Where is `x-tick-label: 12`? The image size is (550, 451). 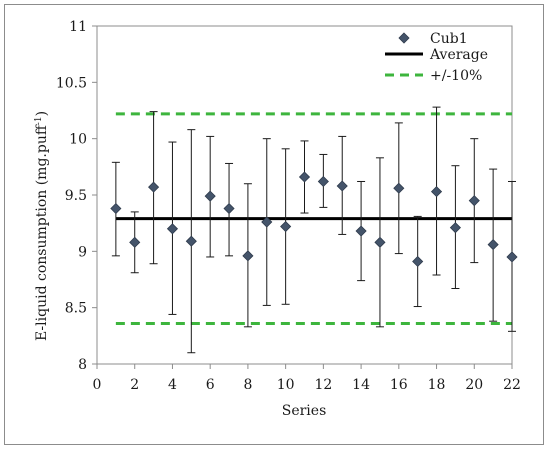 x-tick-label: 12 is located at coordinates (323, 385).